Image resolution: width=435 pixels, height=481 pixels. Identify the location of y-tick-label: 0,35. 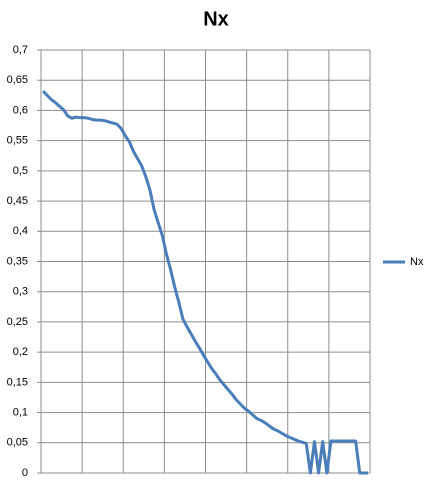
(17, 261).